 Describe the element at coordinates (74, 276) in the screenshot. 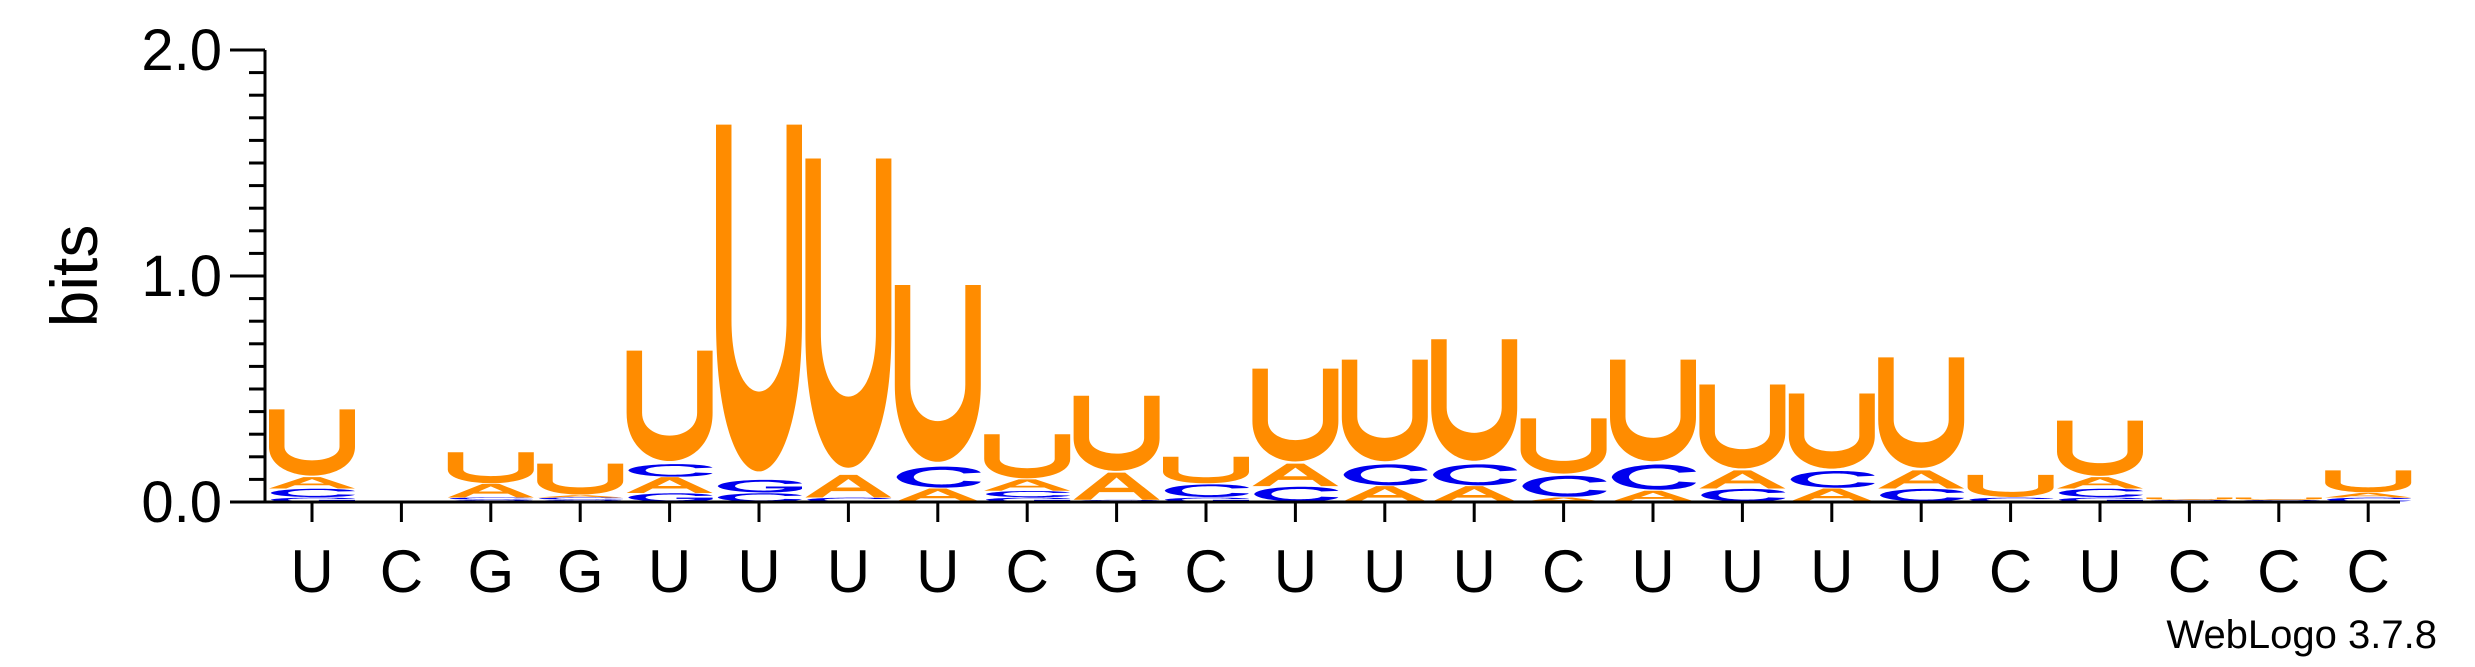

I see `y-axis-label: bits` at that location.